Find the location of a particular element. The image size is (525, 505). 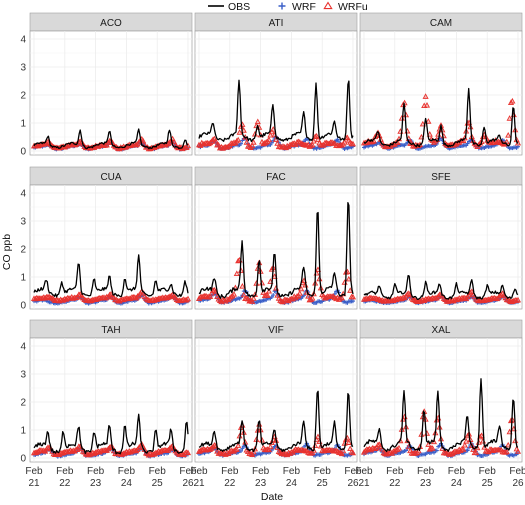

x-tick-day-vif-5: 26 is located at coordinates (353, 483).